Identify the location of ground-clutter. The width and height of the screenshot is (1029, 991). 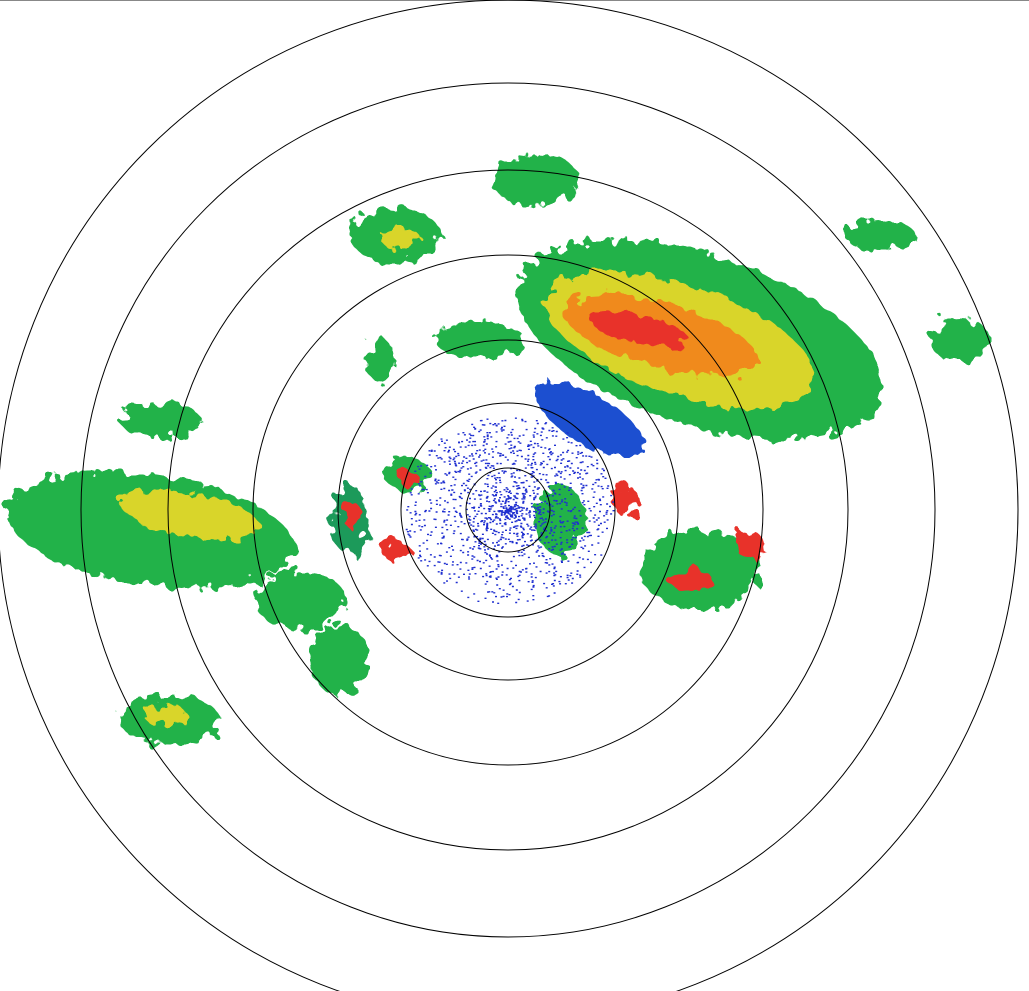
(510, 510).